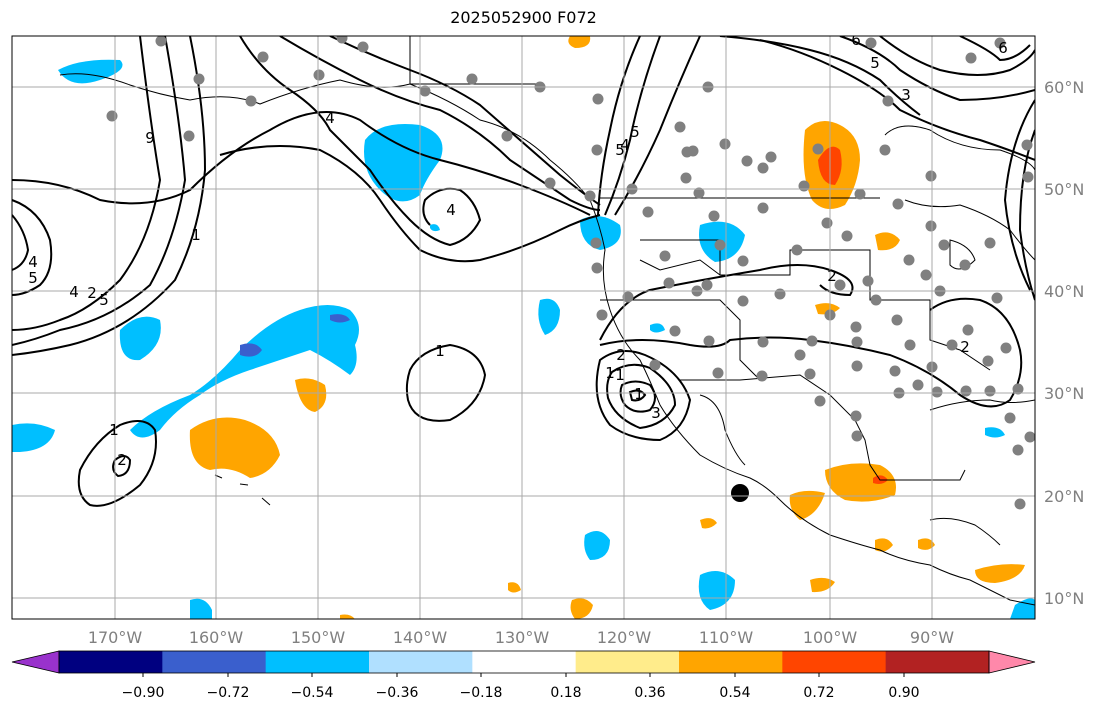 This screenshot has height=712, width=1105. Describe the element at coordinates (818, 693) in the screenshot. I see `colorbar-tick-label: 0.72` at that location.